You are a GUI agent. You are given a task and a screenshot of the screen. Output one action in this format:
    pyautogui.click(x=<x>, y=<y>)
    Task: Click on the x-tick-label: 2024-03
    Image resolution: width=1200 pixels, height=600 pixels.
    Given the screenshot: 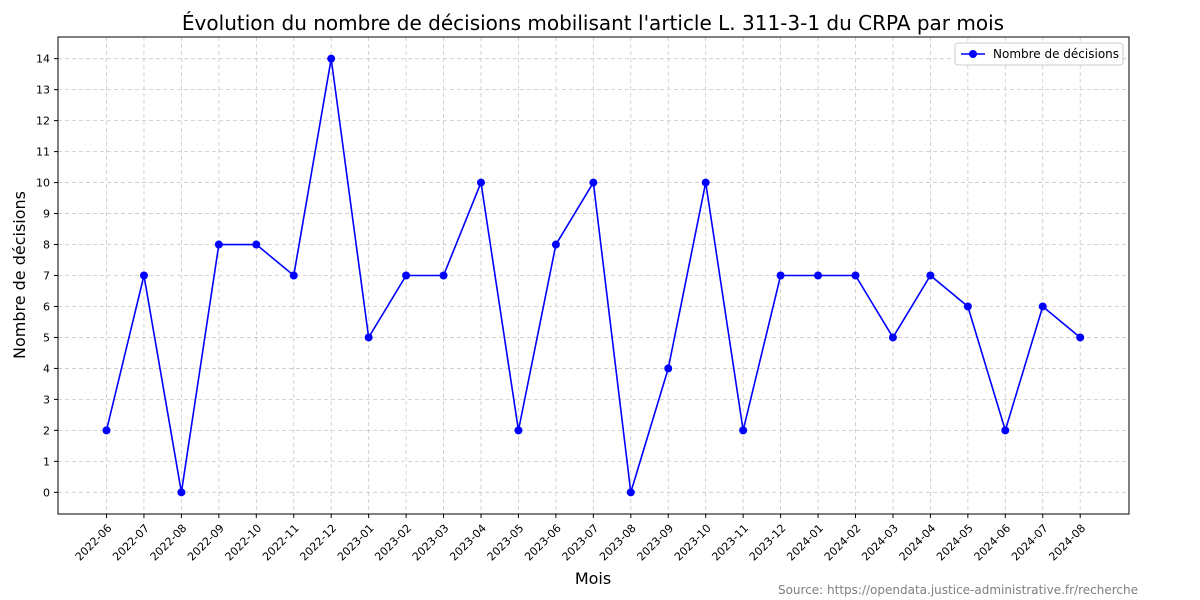 What is the action you would take?
    pyautogui.click(x=880, y=543)
    